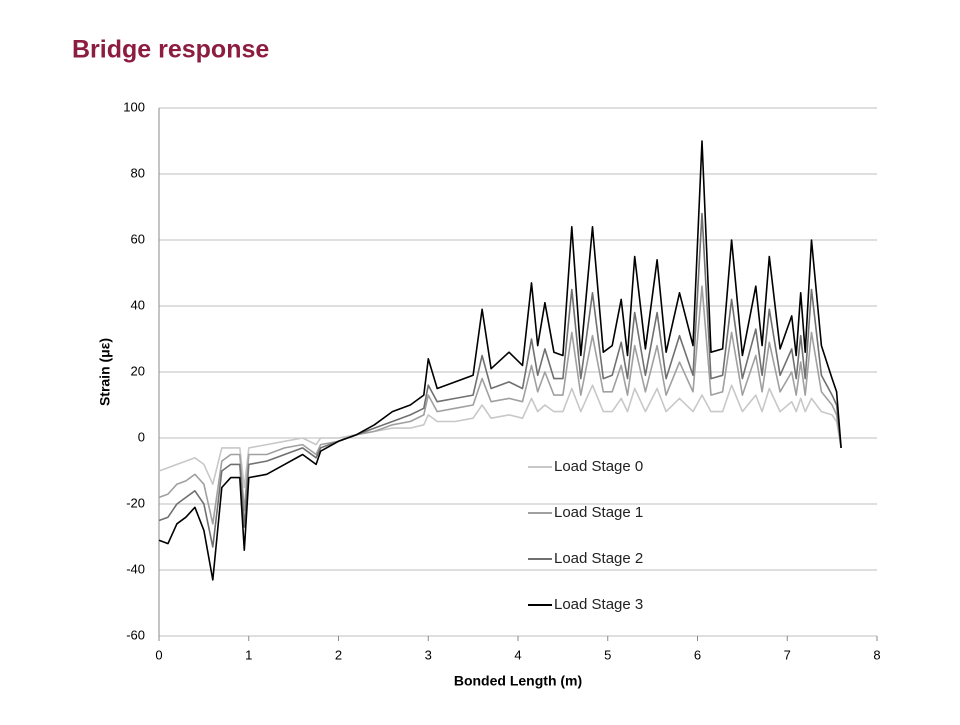 This screenshot has width=960, height=725. What do you see at coordinates (138, 172) in the screenshot?
I see `y-tick-label: 80` at bounding box center [138, 172].